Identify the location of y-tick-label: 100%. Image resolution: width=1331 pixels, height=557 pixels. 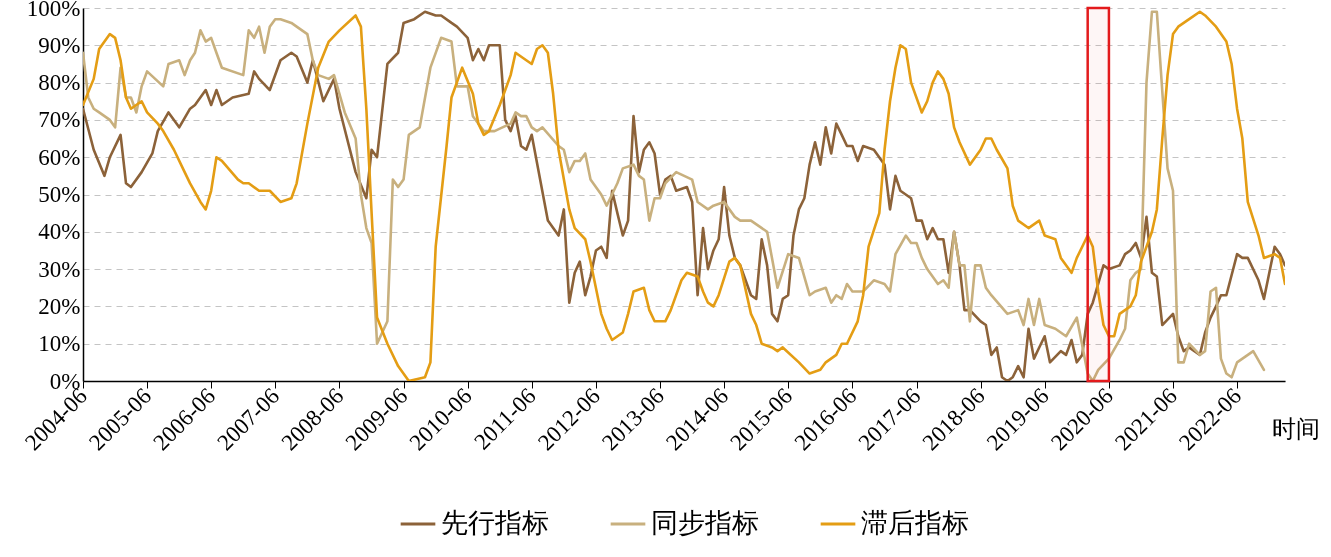
(53, 10).